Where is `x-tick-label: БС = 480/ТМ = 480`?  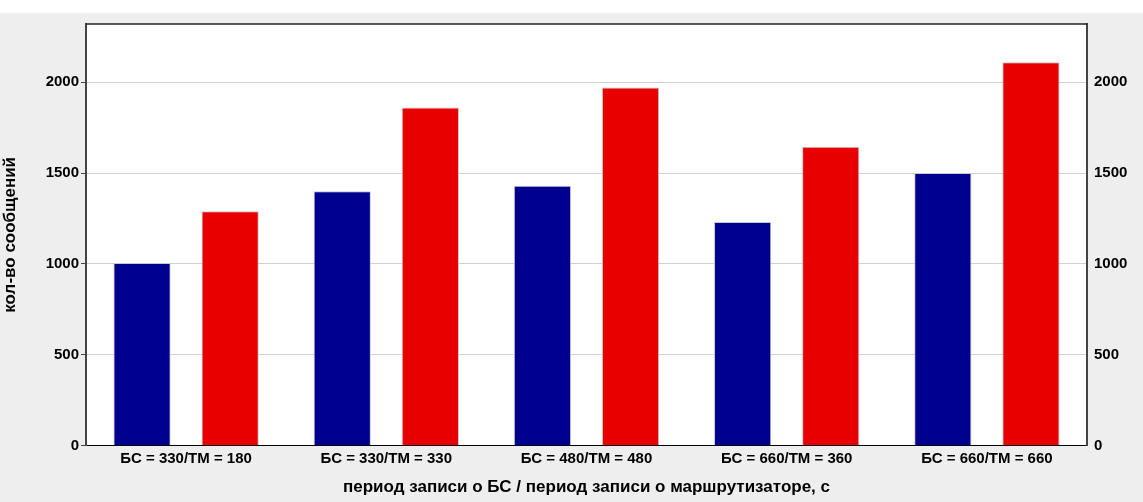
x-tick-label: БС = 480/ТМ = 480 is located at coordinates (586, 457).